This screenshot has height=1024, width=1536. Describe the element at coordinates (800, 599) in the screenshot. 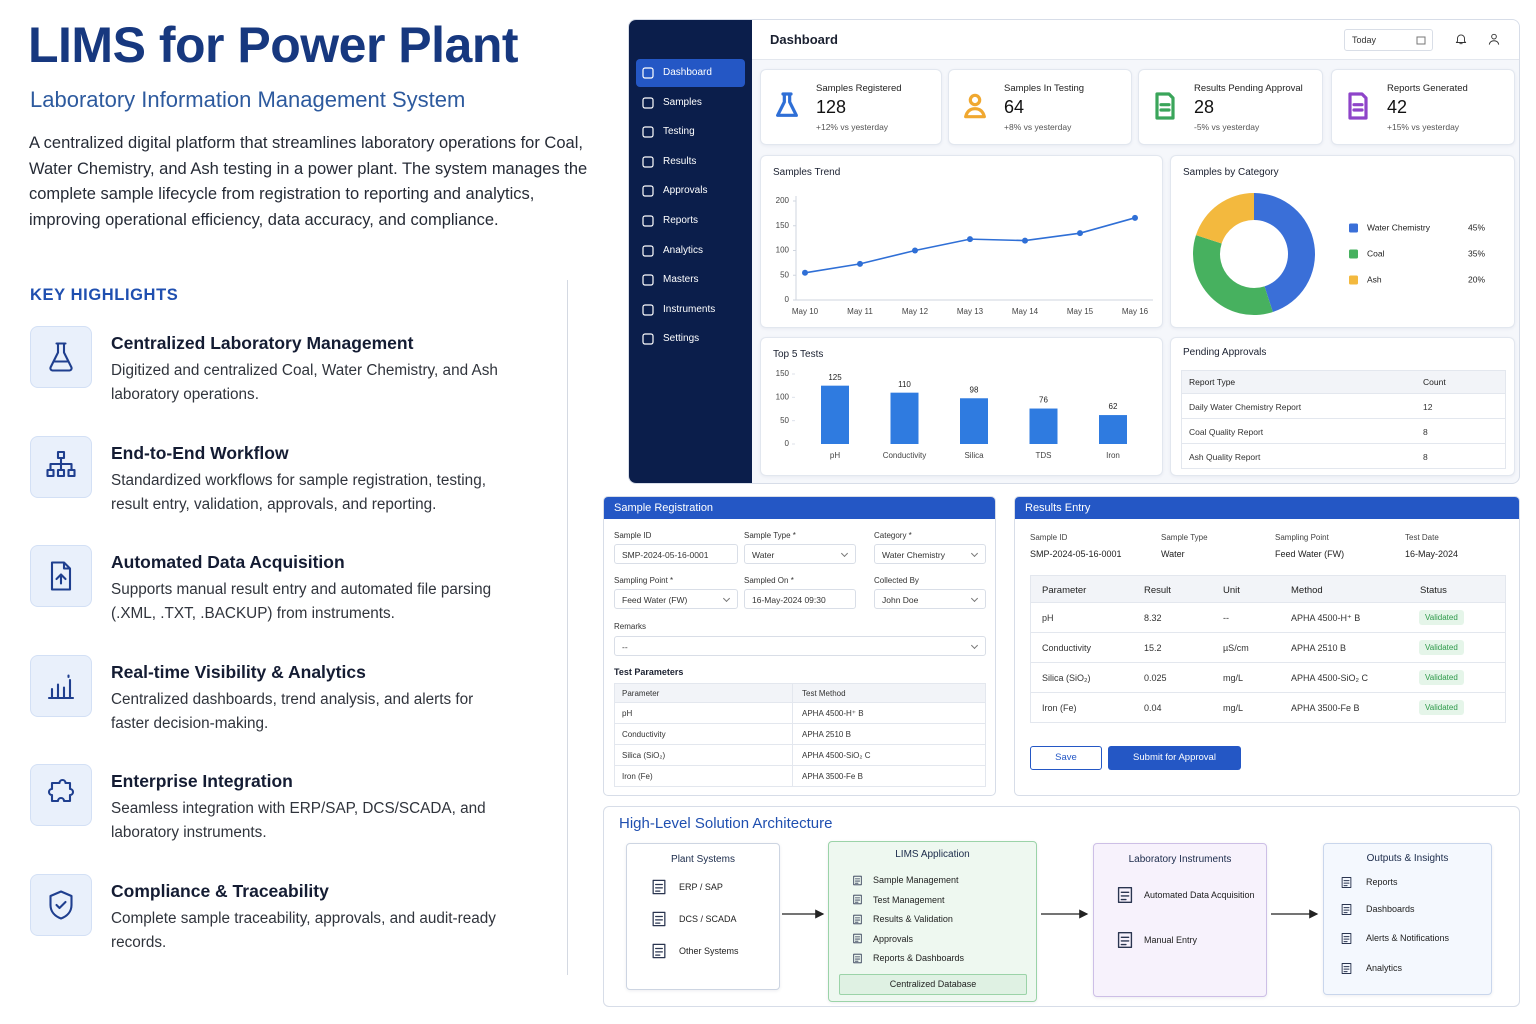

I see `field-input: 16-May-2024 09:30` at that location.